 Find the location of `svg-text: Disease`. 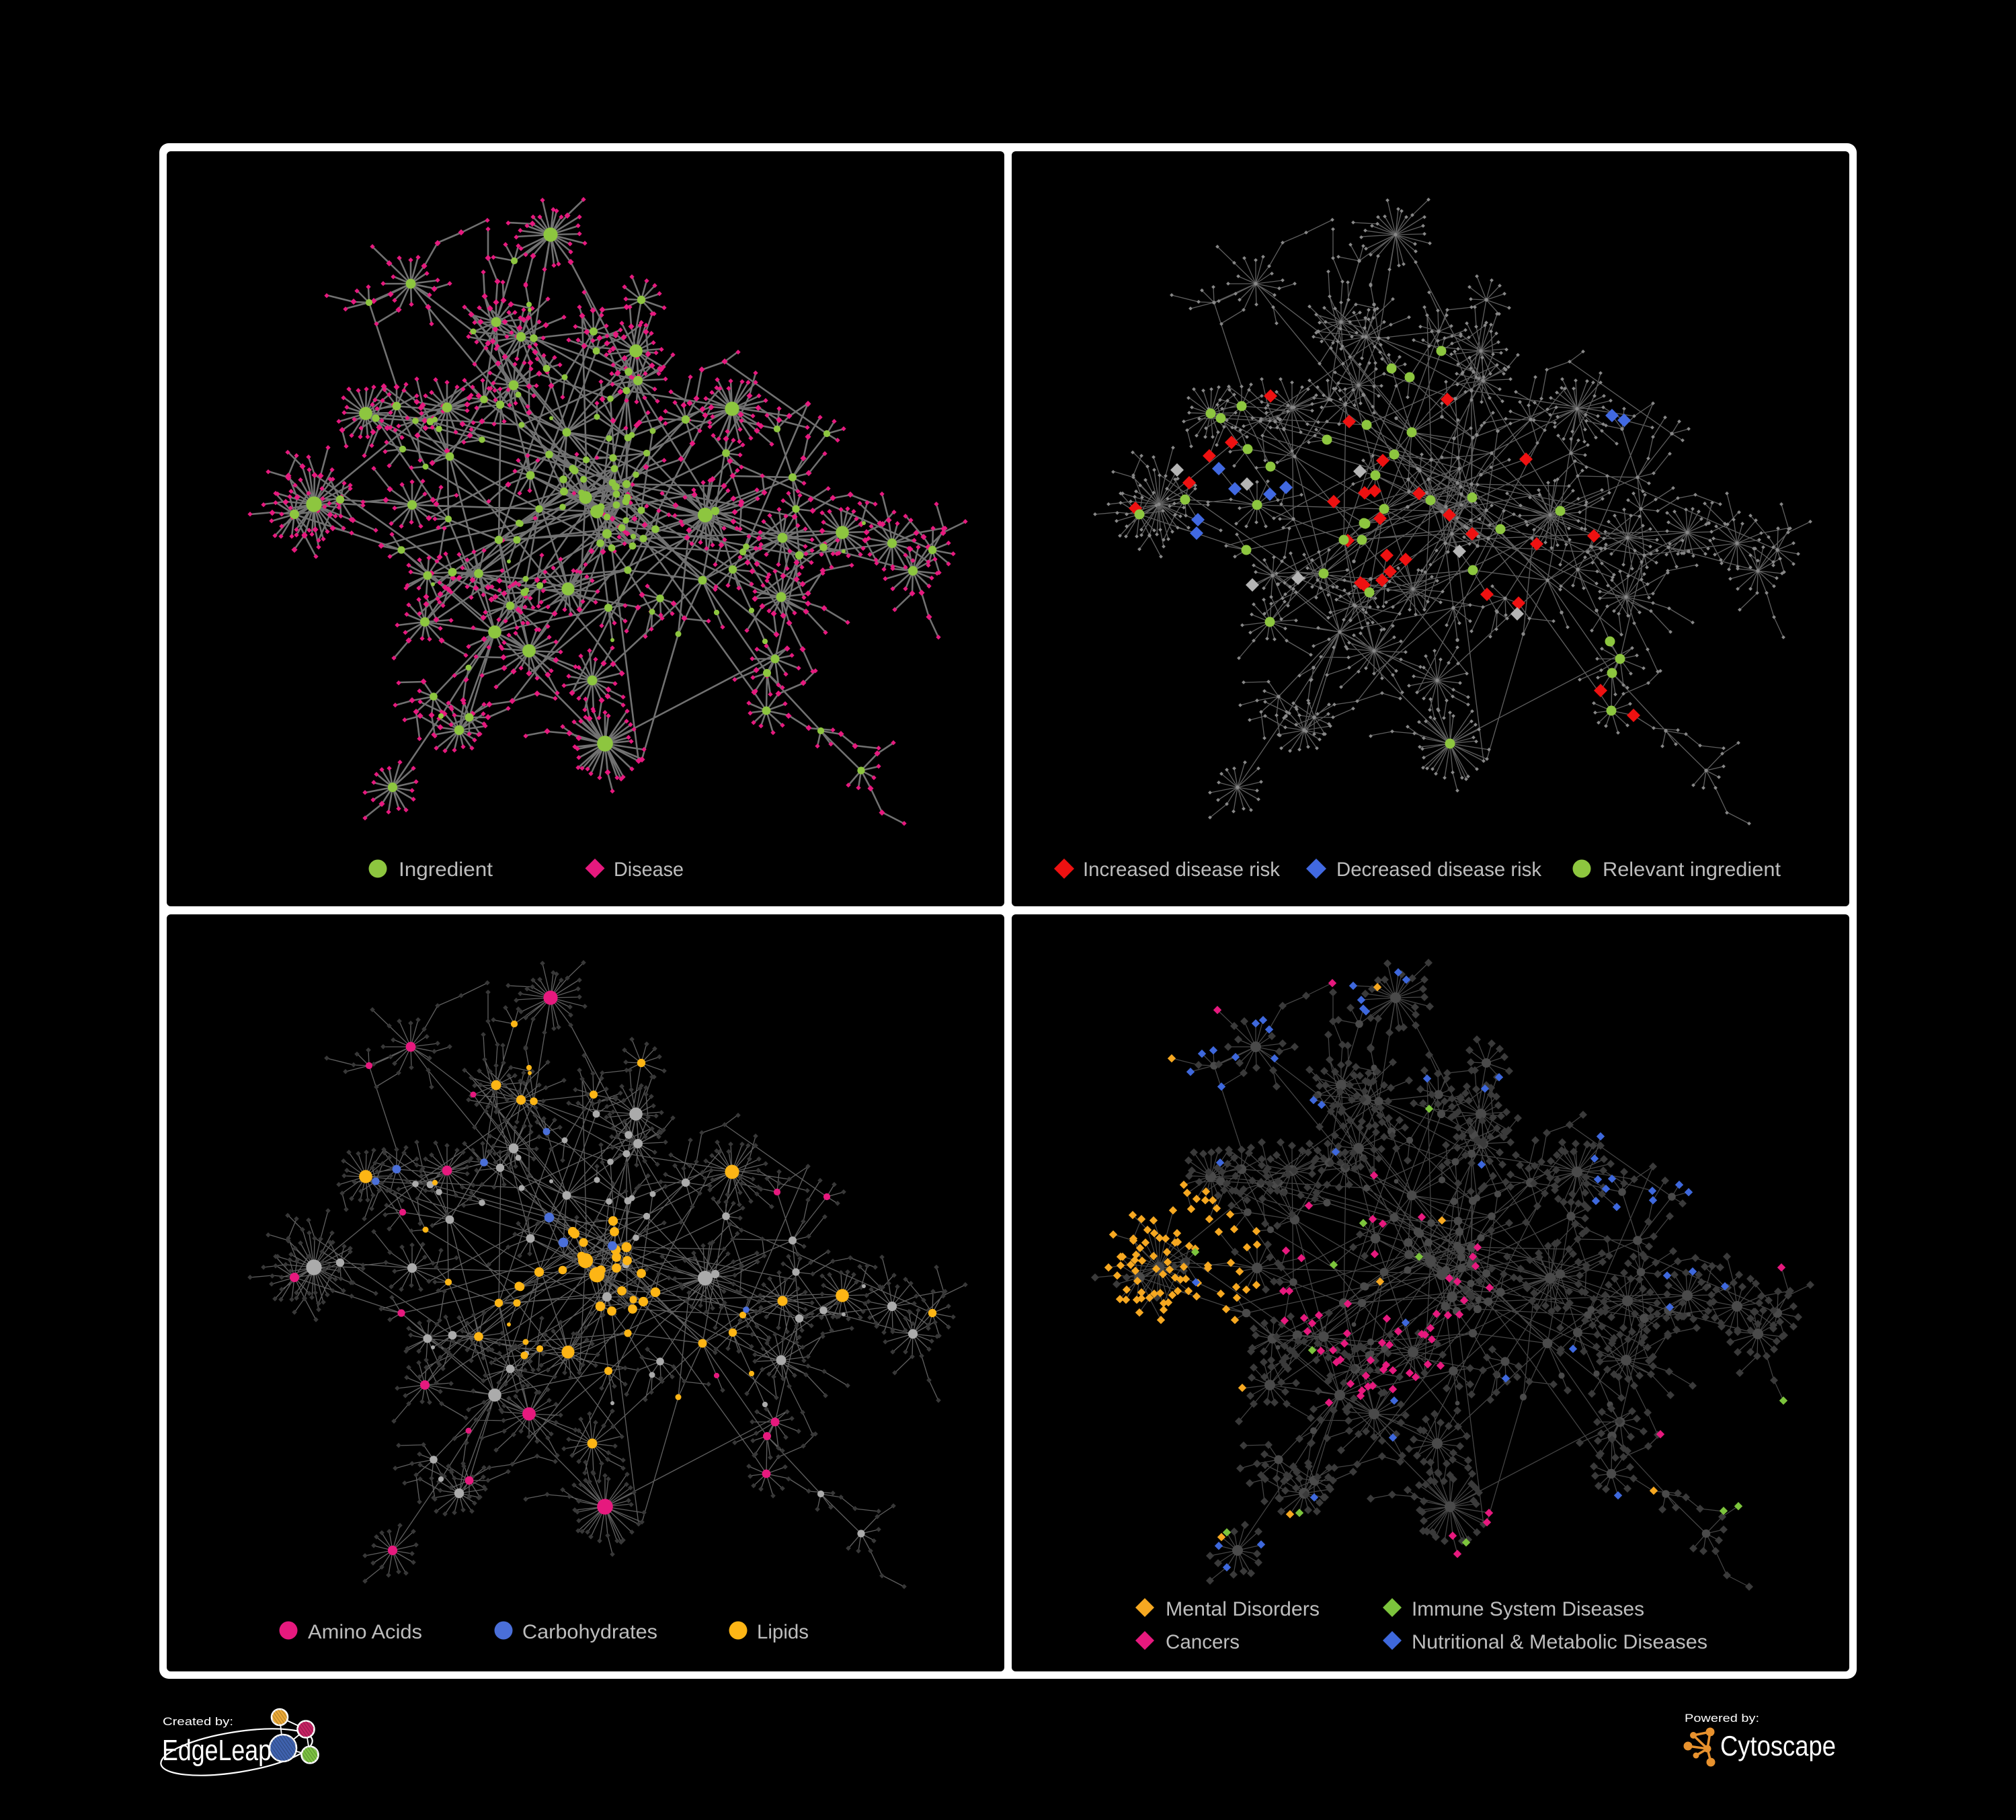

svg-text: Disease is located at coordinates (649, 870).